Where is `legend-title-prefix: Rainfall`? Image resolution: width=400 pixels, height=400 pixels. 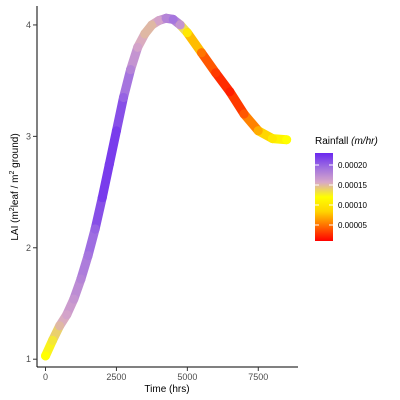
legend-title-prefix: Rainfall is located at coordinates (333, 141).